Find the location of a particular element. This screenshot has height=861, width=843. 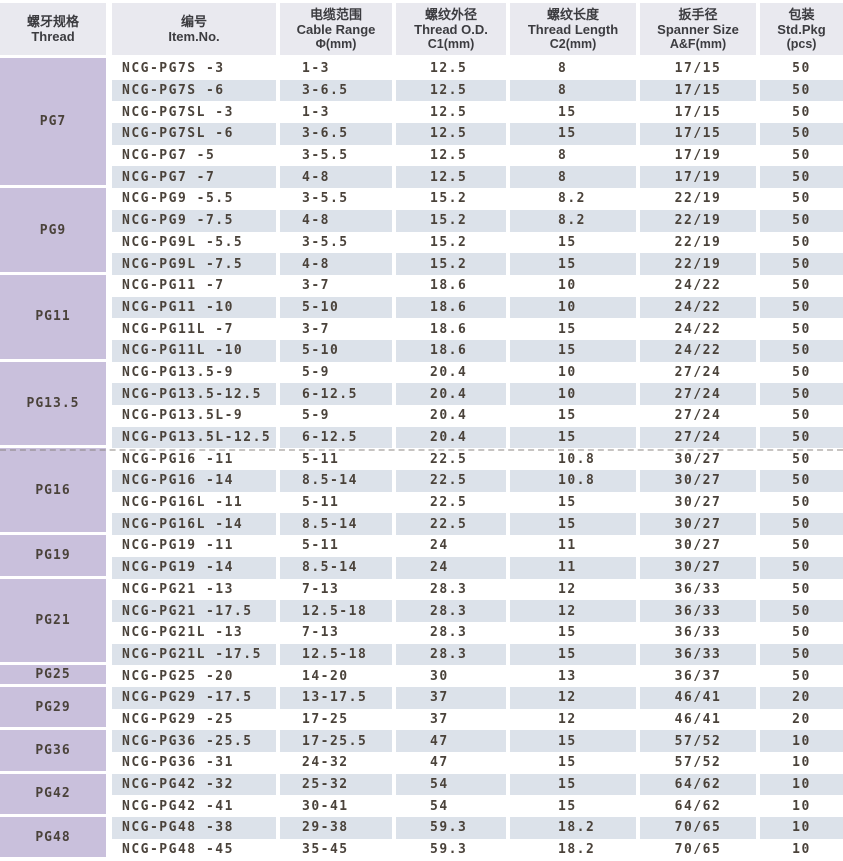

item-no-cell: NCG-PG29 -17.5 is located at coordinates (194, 697).